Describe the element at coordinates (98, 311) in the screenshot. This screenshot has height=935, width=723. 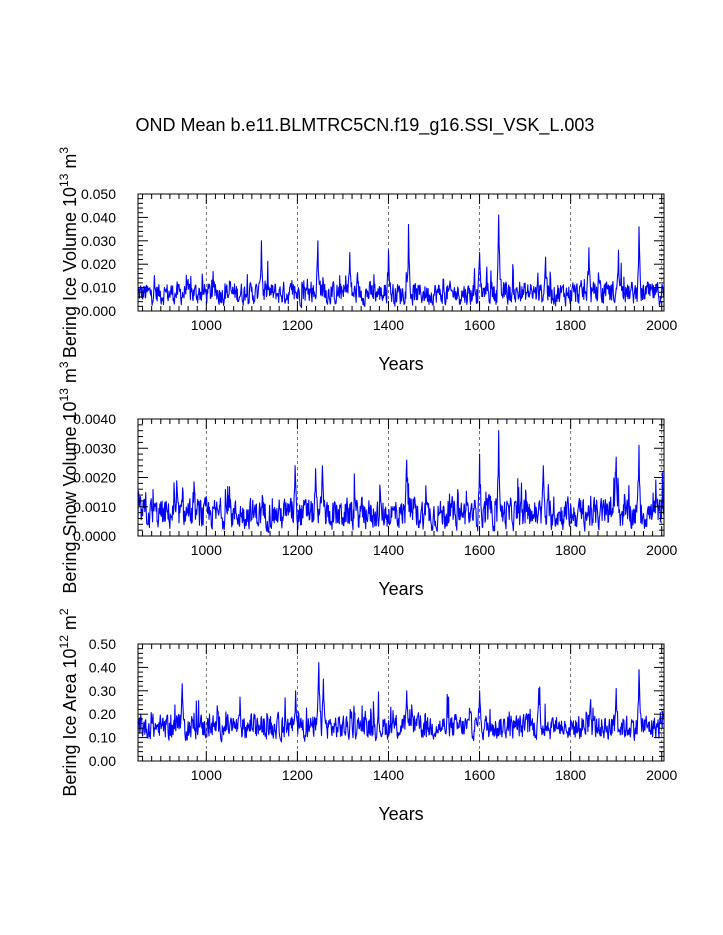
I see `y-tick-label: 0.000` at that location.